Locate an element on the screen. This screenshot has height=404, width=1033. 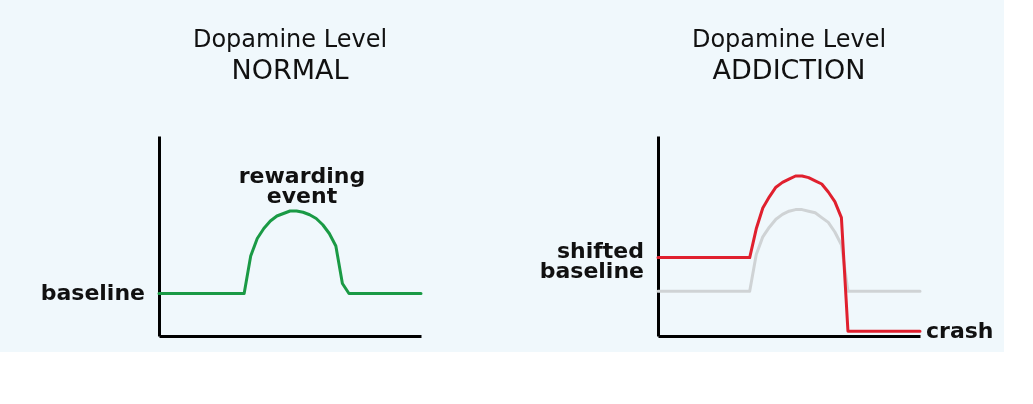
text: shifted baseline is located at coordinates (591, 260).